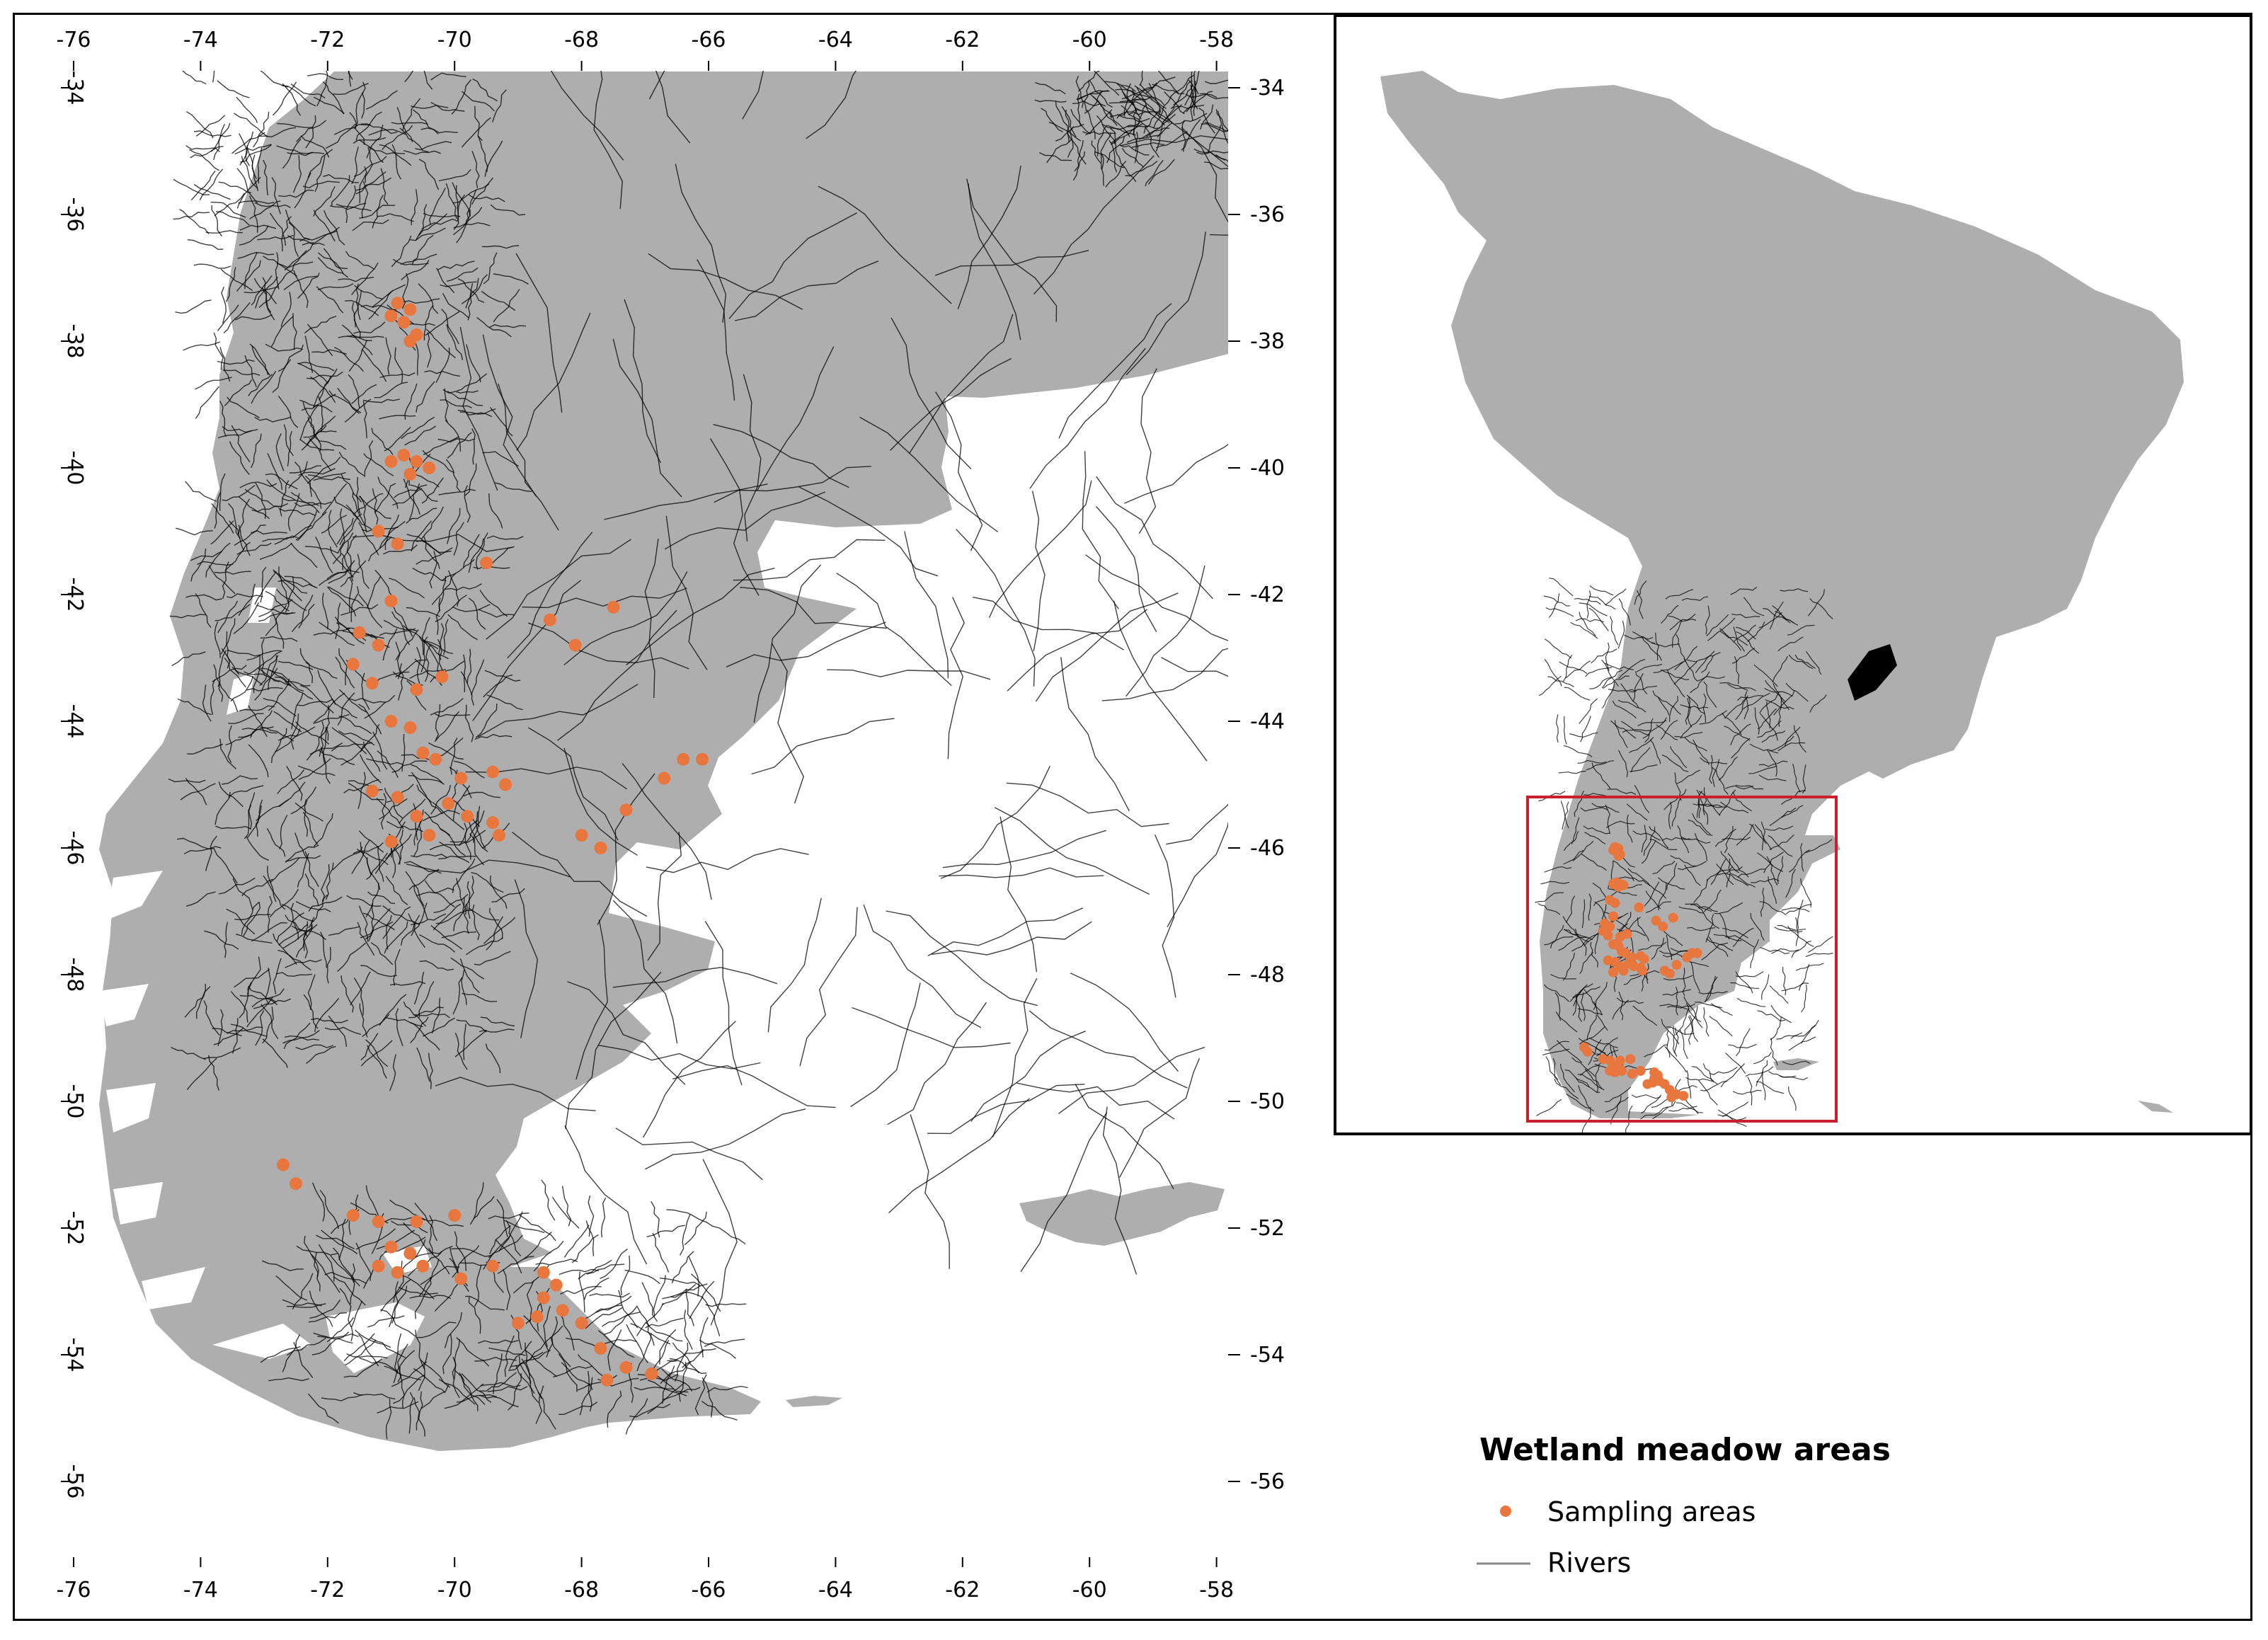 This screenshot has width=2268, height=1640. I want to click on lat-tick-label-right: -54, so click(1267, 1355).